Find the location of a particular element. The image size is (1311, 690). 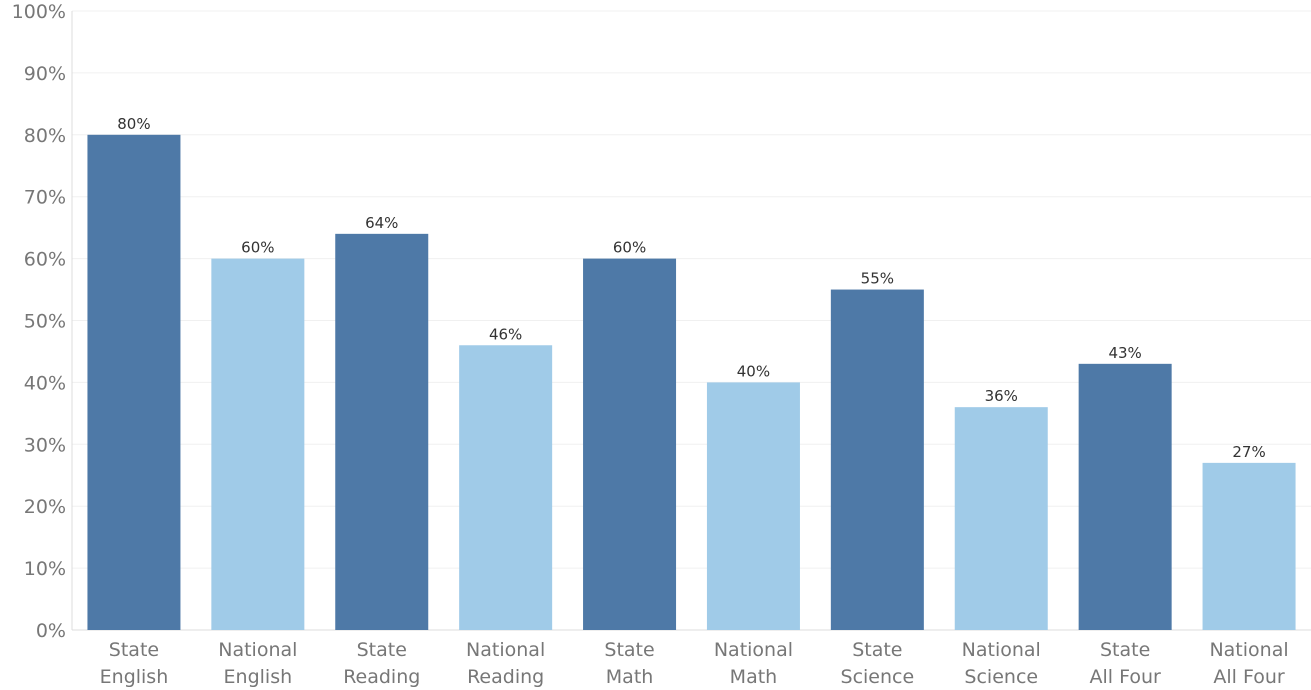

y-tick-label: 0% is located at coordinates (51, 631).